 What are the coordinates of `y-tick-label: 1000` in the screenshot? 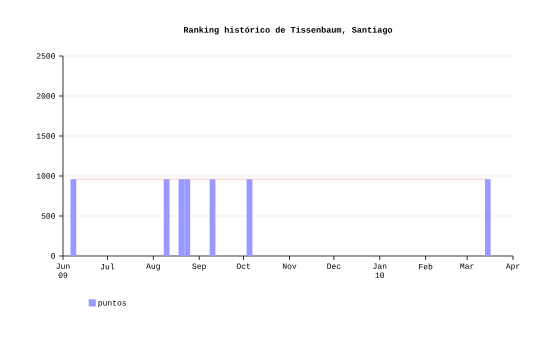 It's located at (45, 176).